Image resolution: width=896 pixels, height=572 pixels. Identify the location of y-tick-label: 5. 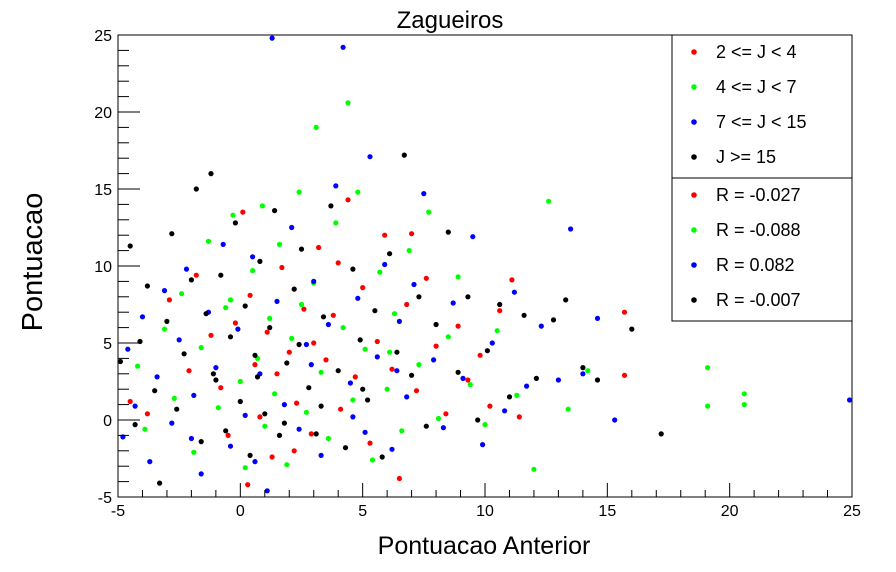
(107, 344).